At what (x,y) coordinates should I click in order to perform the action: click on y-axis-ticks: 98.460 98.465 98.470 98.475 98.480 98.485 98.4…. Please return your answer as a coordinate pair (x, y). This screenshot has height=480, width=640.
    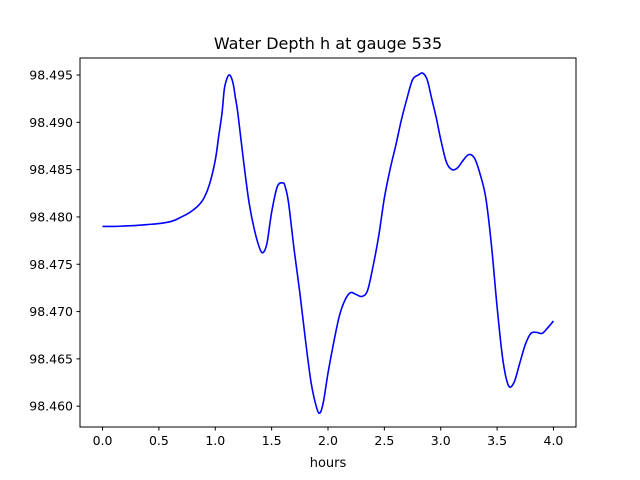
    Looking at the image, I should click on (54, 241).